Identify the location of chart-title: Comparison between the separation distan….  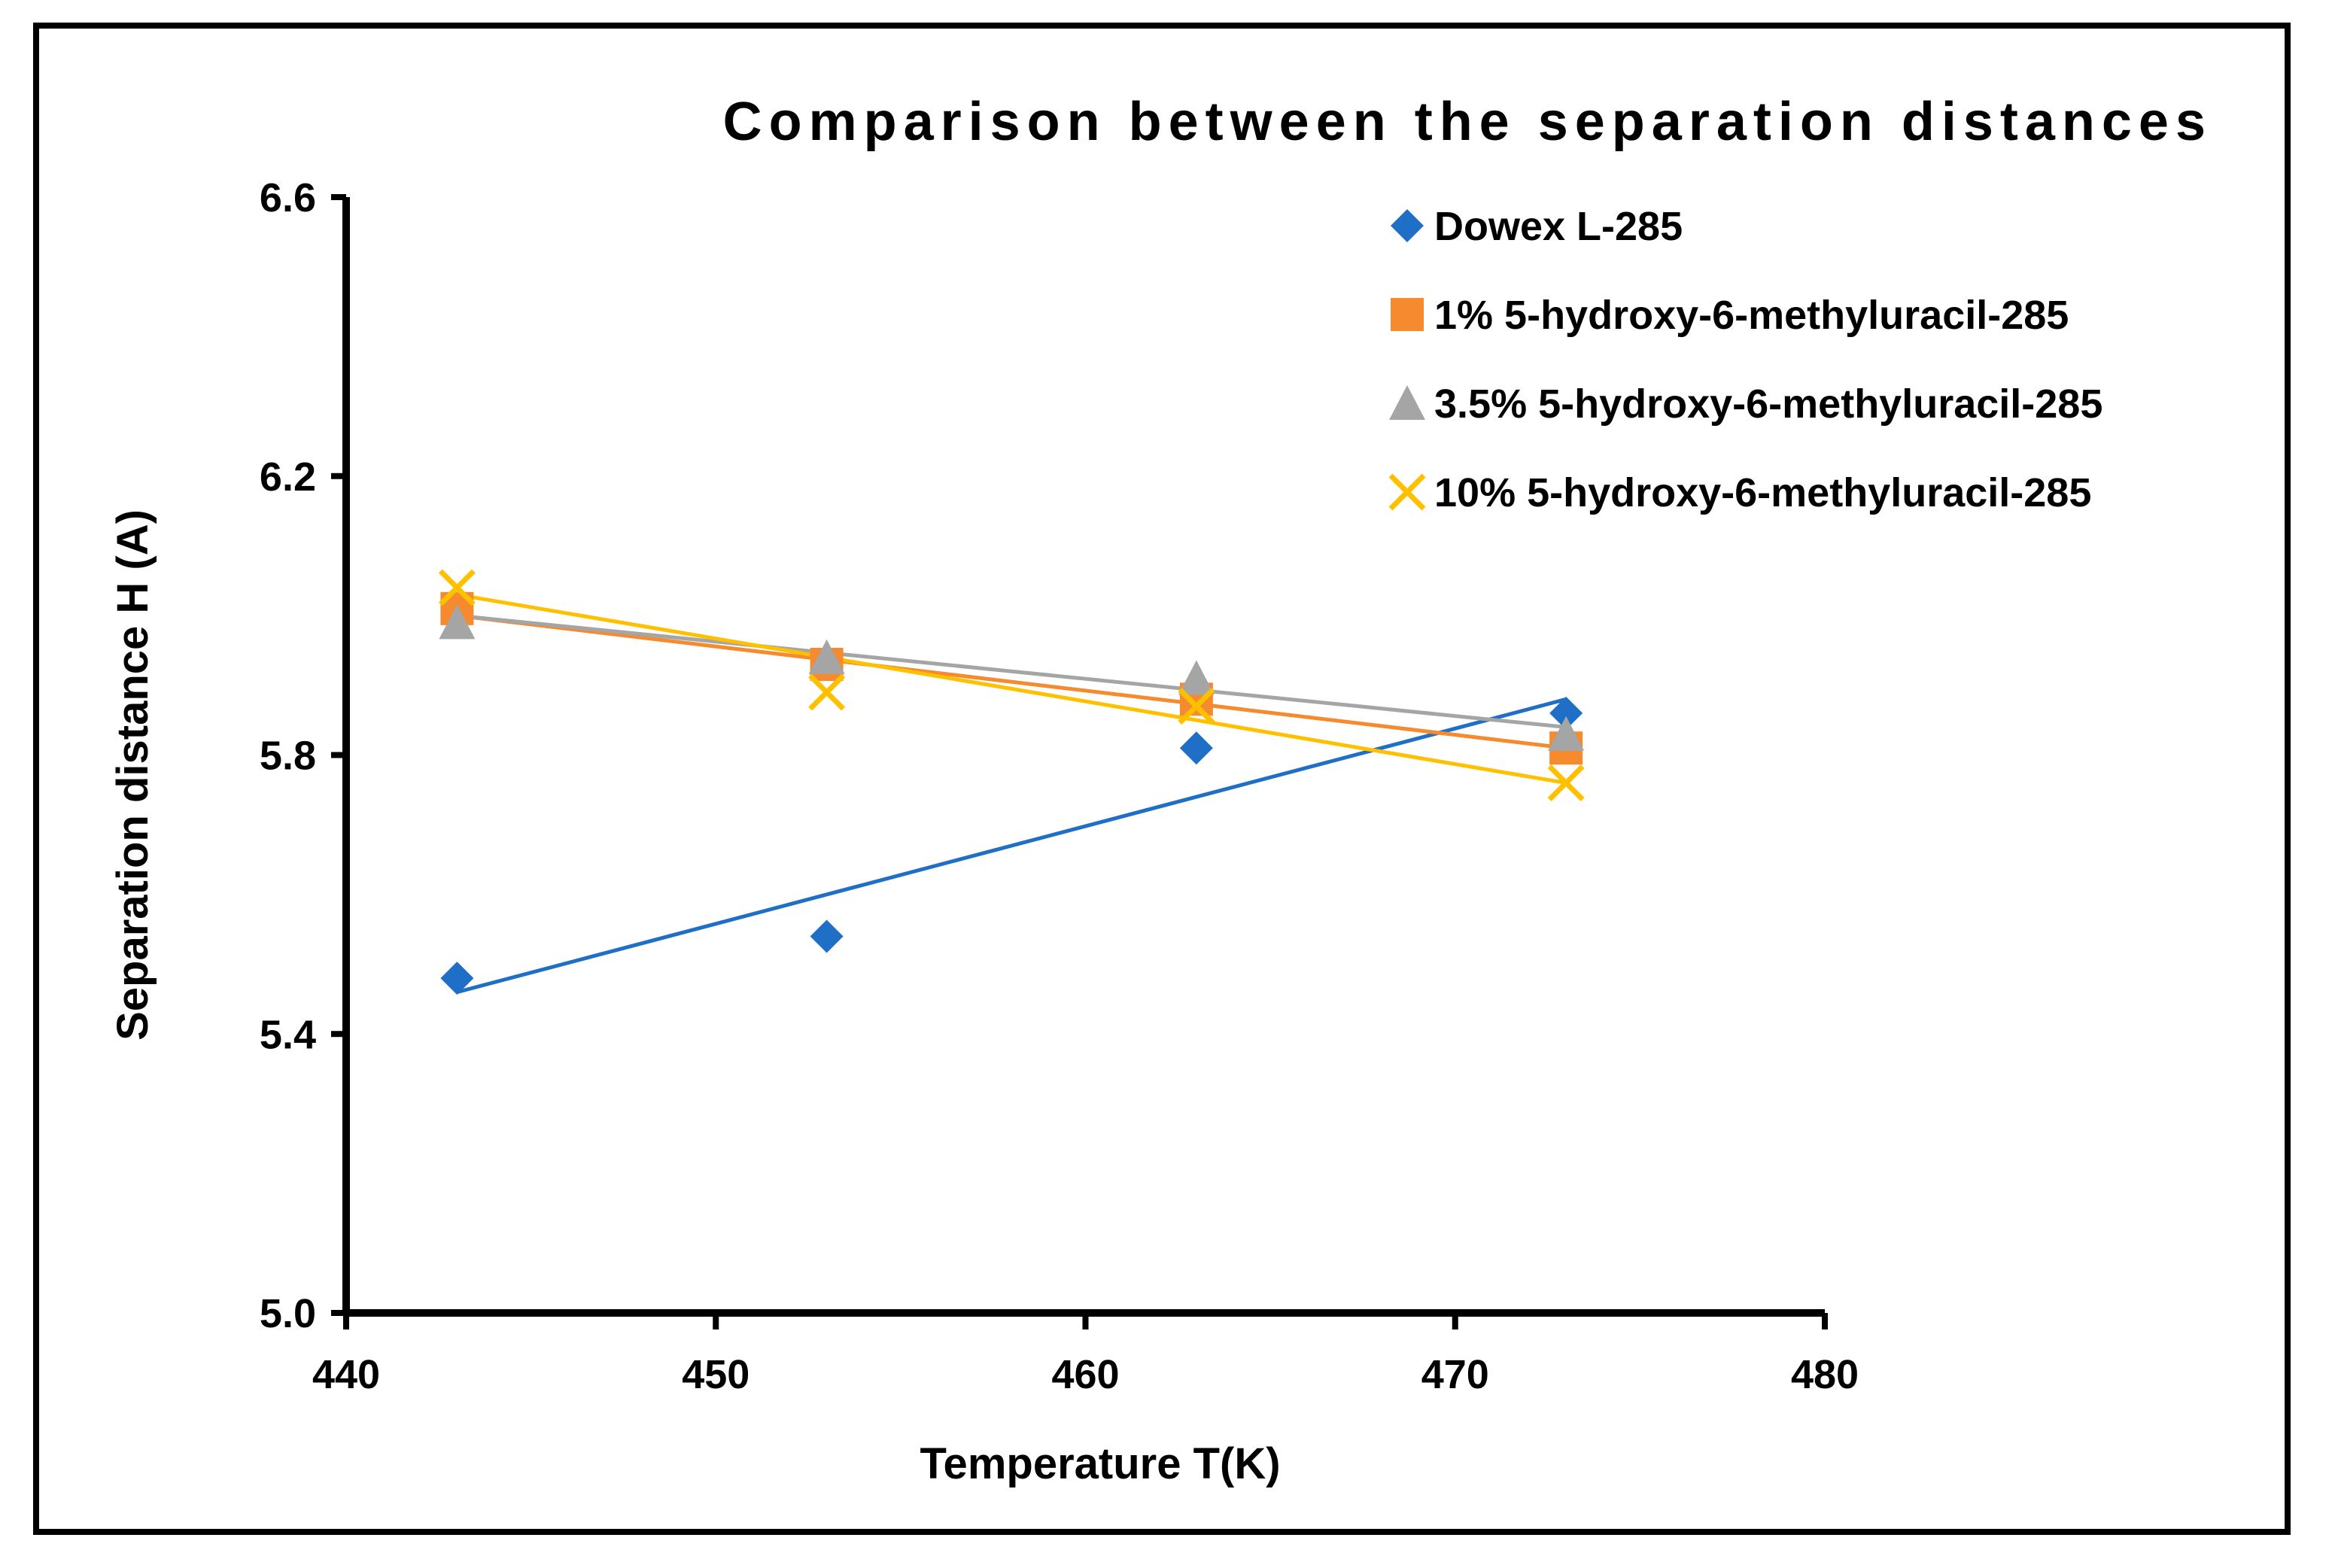
(1467, 122).